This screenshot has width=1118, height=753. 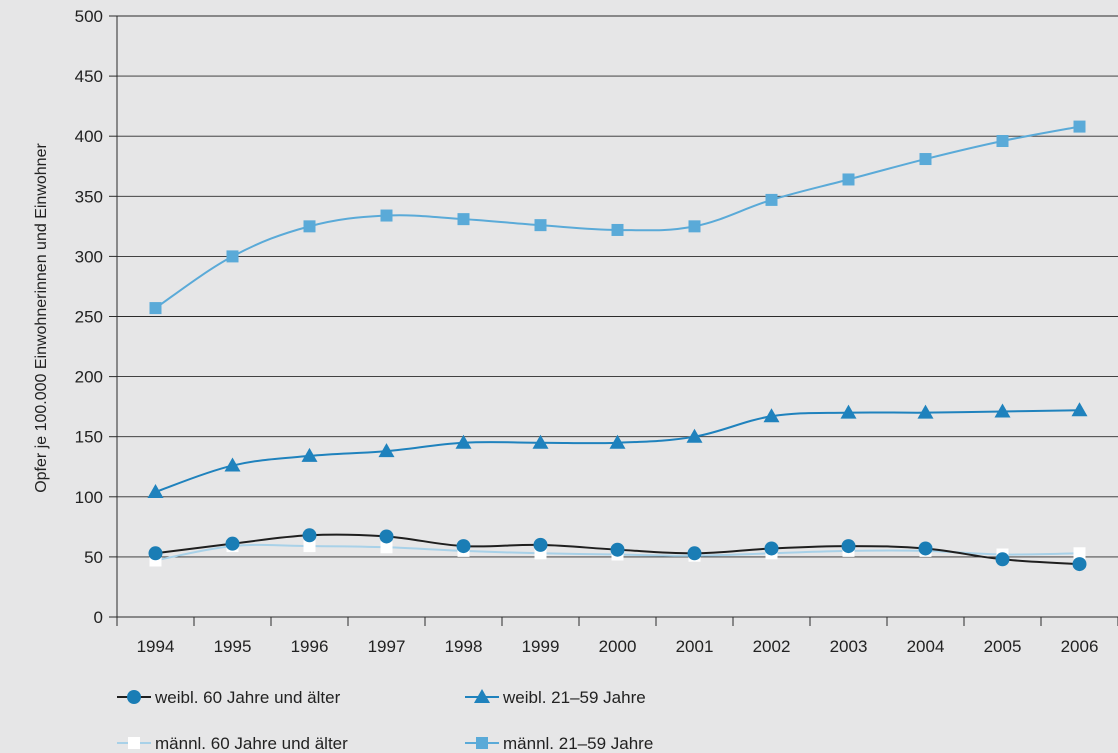 I want to click on legend-label: weibl. 21–59 Jahre, so click(x=574, y=697).